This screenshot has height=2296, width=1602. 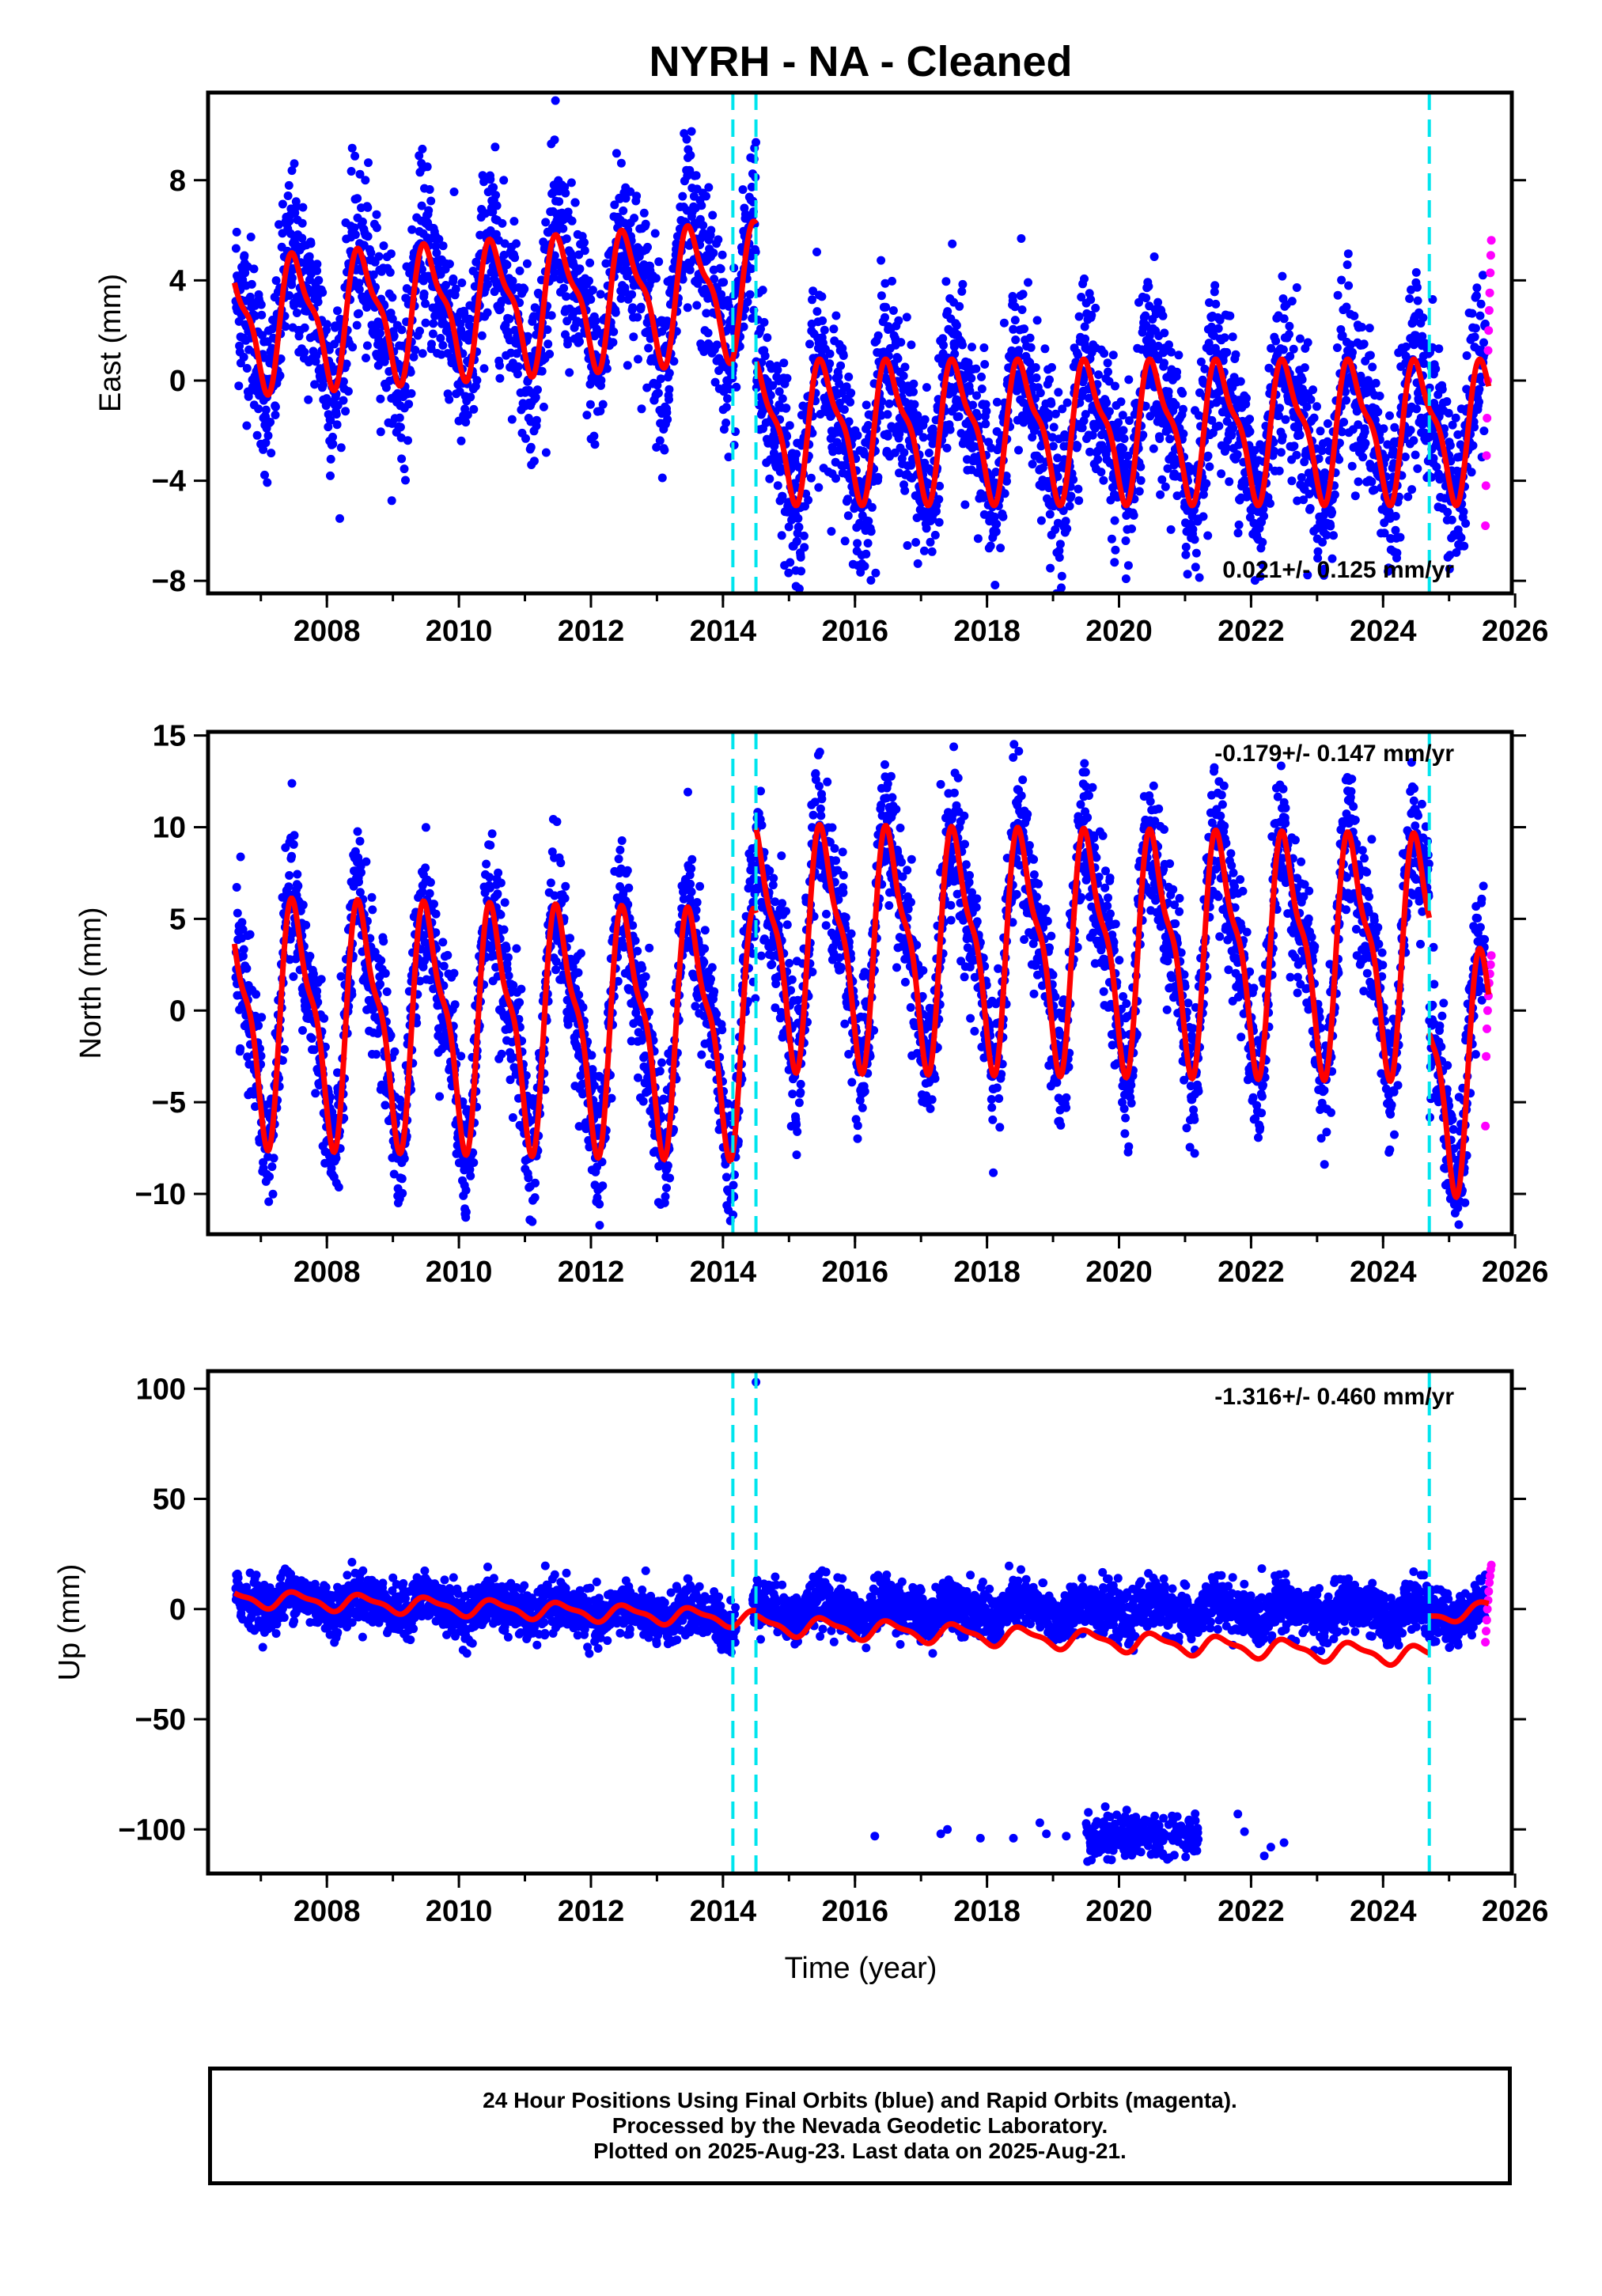 I want to click on x-tick-label: 2026, so click(x=1516, y=631).